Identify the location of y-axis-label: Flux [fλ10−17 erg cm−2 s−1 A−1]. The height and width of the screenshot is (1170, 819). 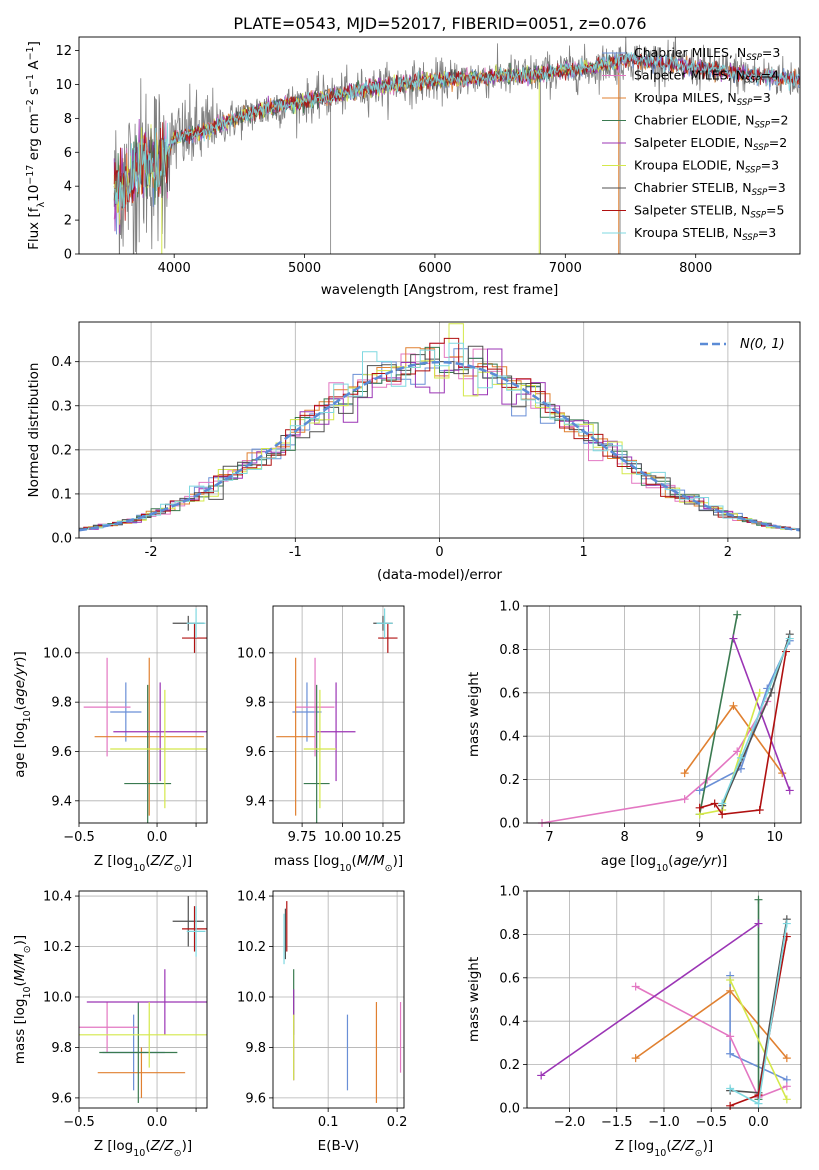
(36, 145).